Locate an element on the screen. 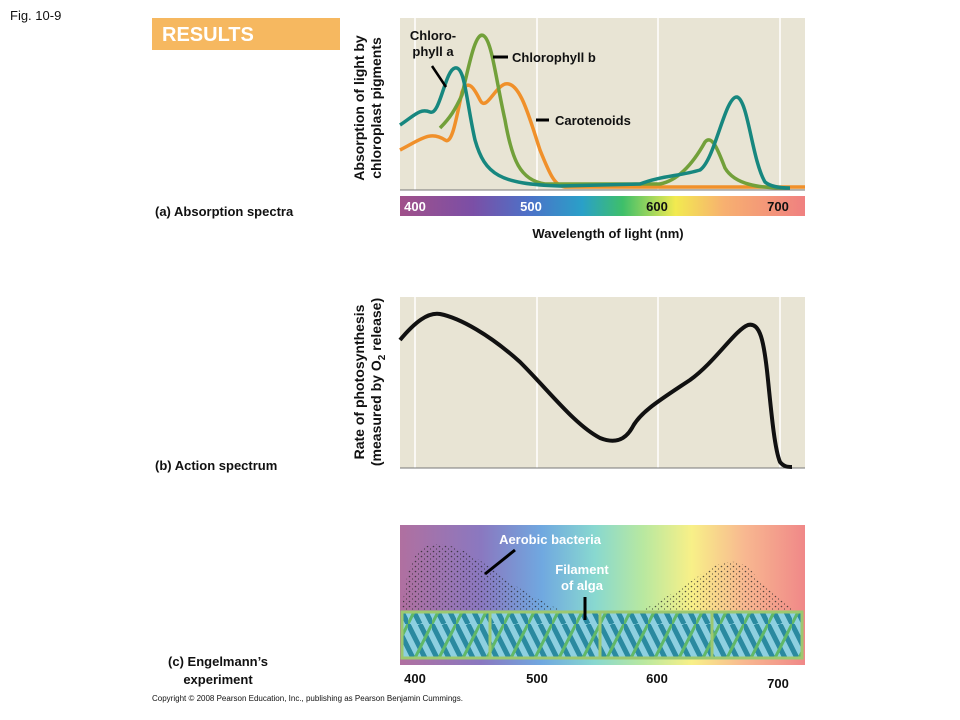 The width and height of the screenshot is (960, 720). annotation: of alga is located at coordinates (582, 585).